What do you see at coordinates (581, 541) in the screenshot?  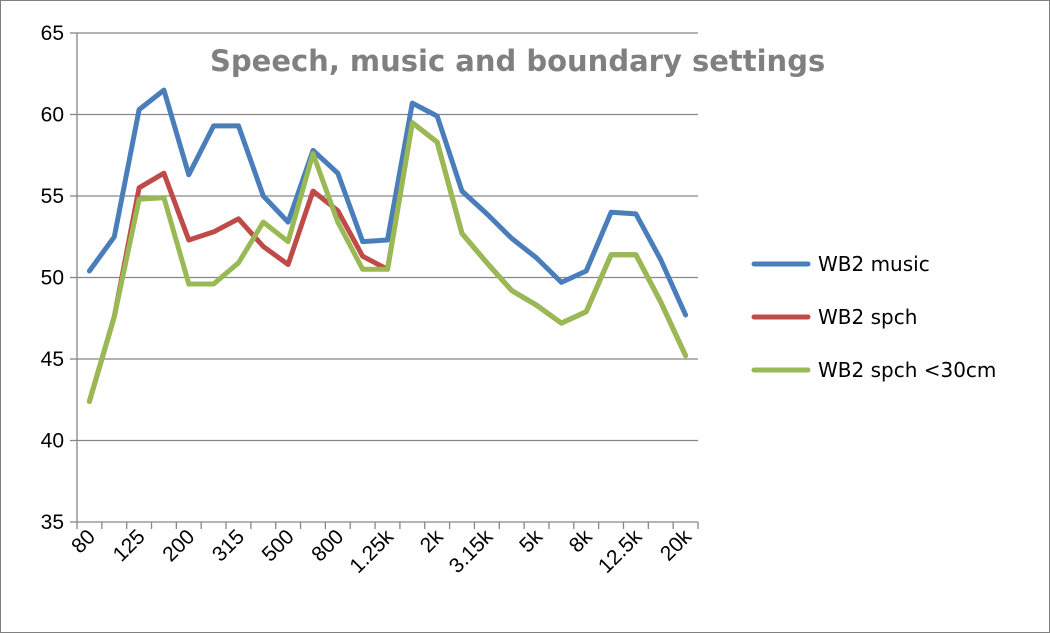 I see `x-tick-label: 8k` at bounding box center [581, 541].